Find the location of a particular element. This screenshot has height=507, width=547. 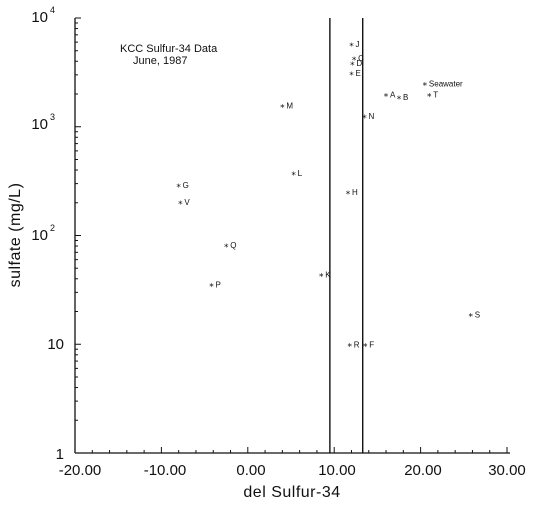

x-tick-label: 10.00 is located at coordinates (337, 470).